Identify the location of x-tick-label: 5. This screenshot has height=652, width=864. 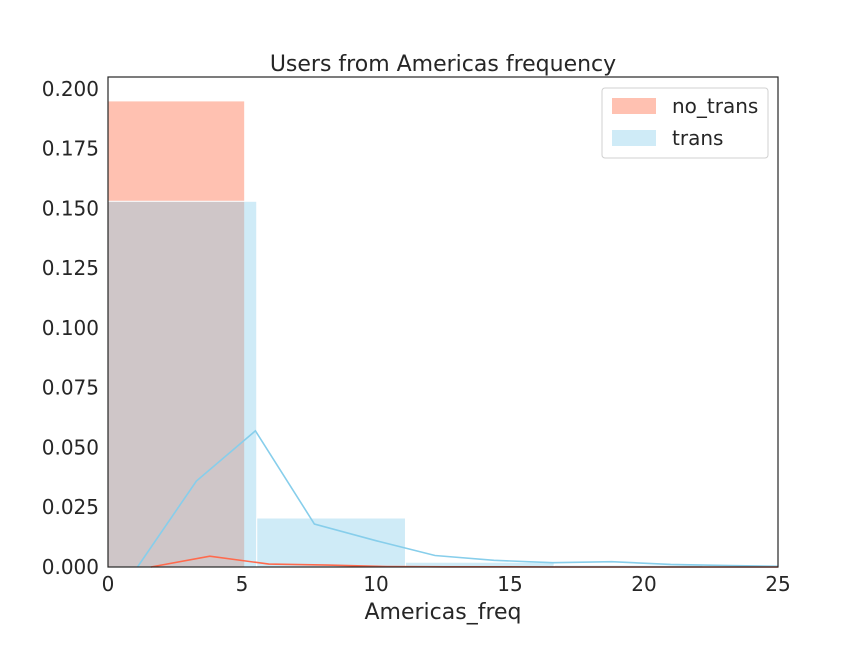
(242, 584).